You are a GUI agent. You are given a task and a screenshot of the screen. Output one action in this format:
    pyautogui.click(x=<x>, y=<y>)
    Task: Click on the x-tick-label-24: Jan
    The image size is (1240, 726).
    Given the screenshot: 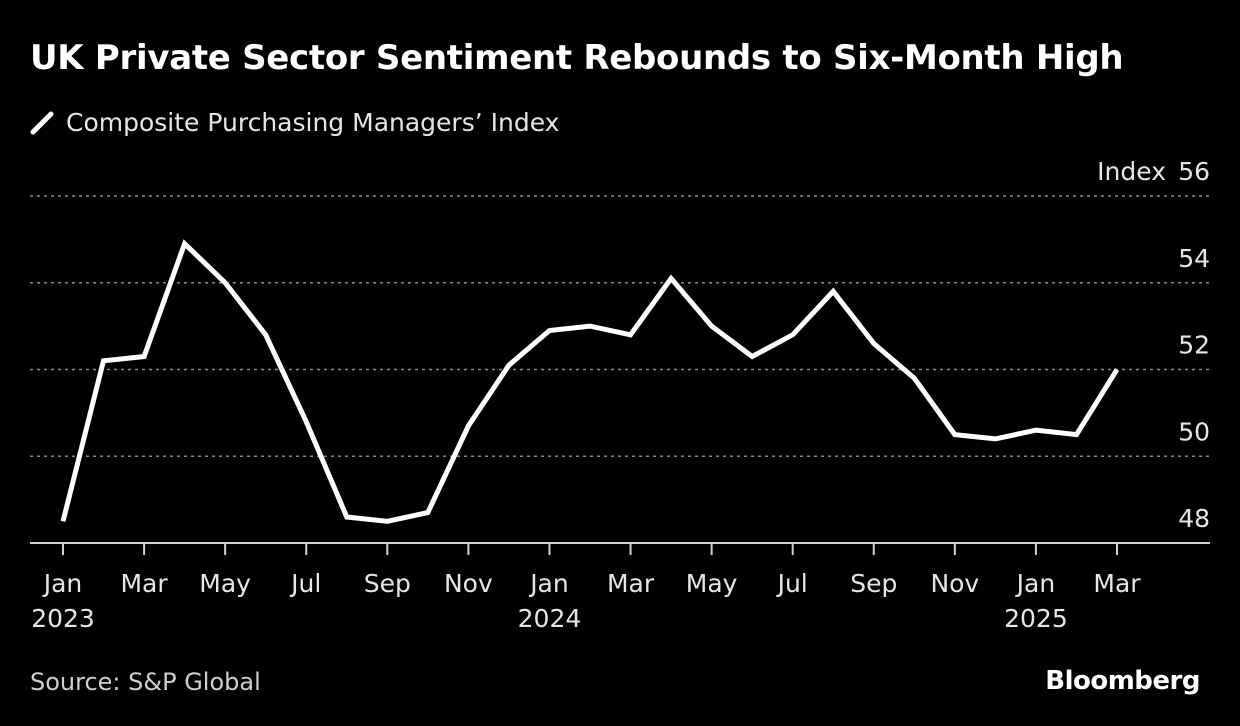 What is the action you would take?
    pyautogui.click(x=1035, y=583)
    